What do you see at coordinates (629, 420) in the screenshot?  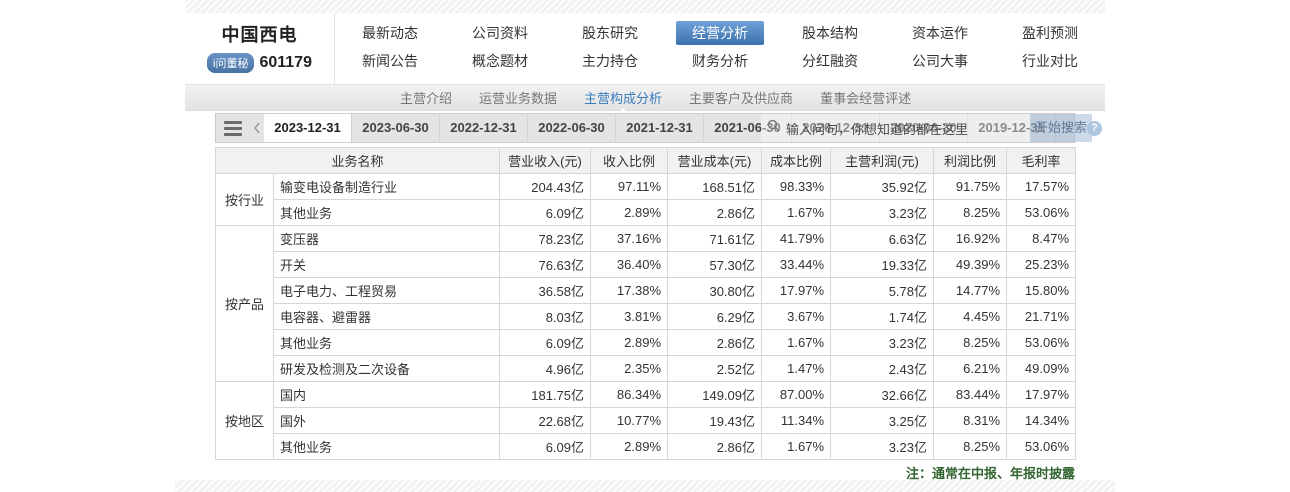 I see `value-cell: 10.77%` at bounding box center [629, 420].